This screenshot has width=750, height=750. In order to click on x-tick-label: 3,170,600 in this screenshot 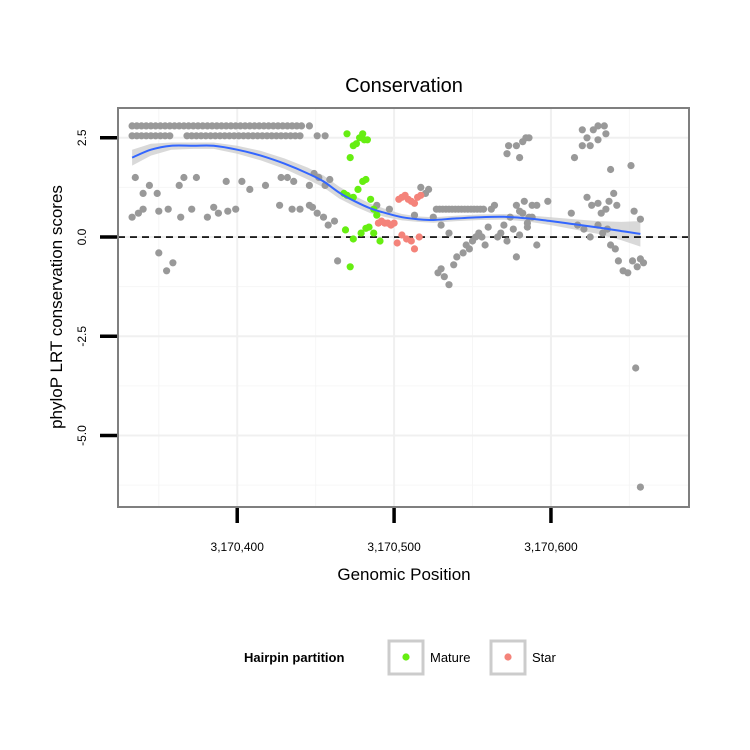, I will do `click(551, 547)`.